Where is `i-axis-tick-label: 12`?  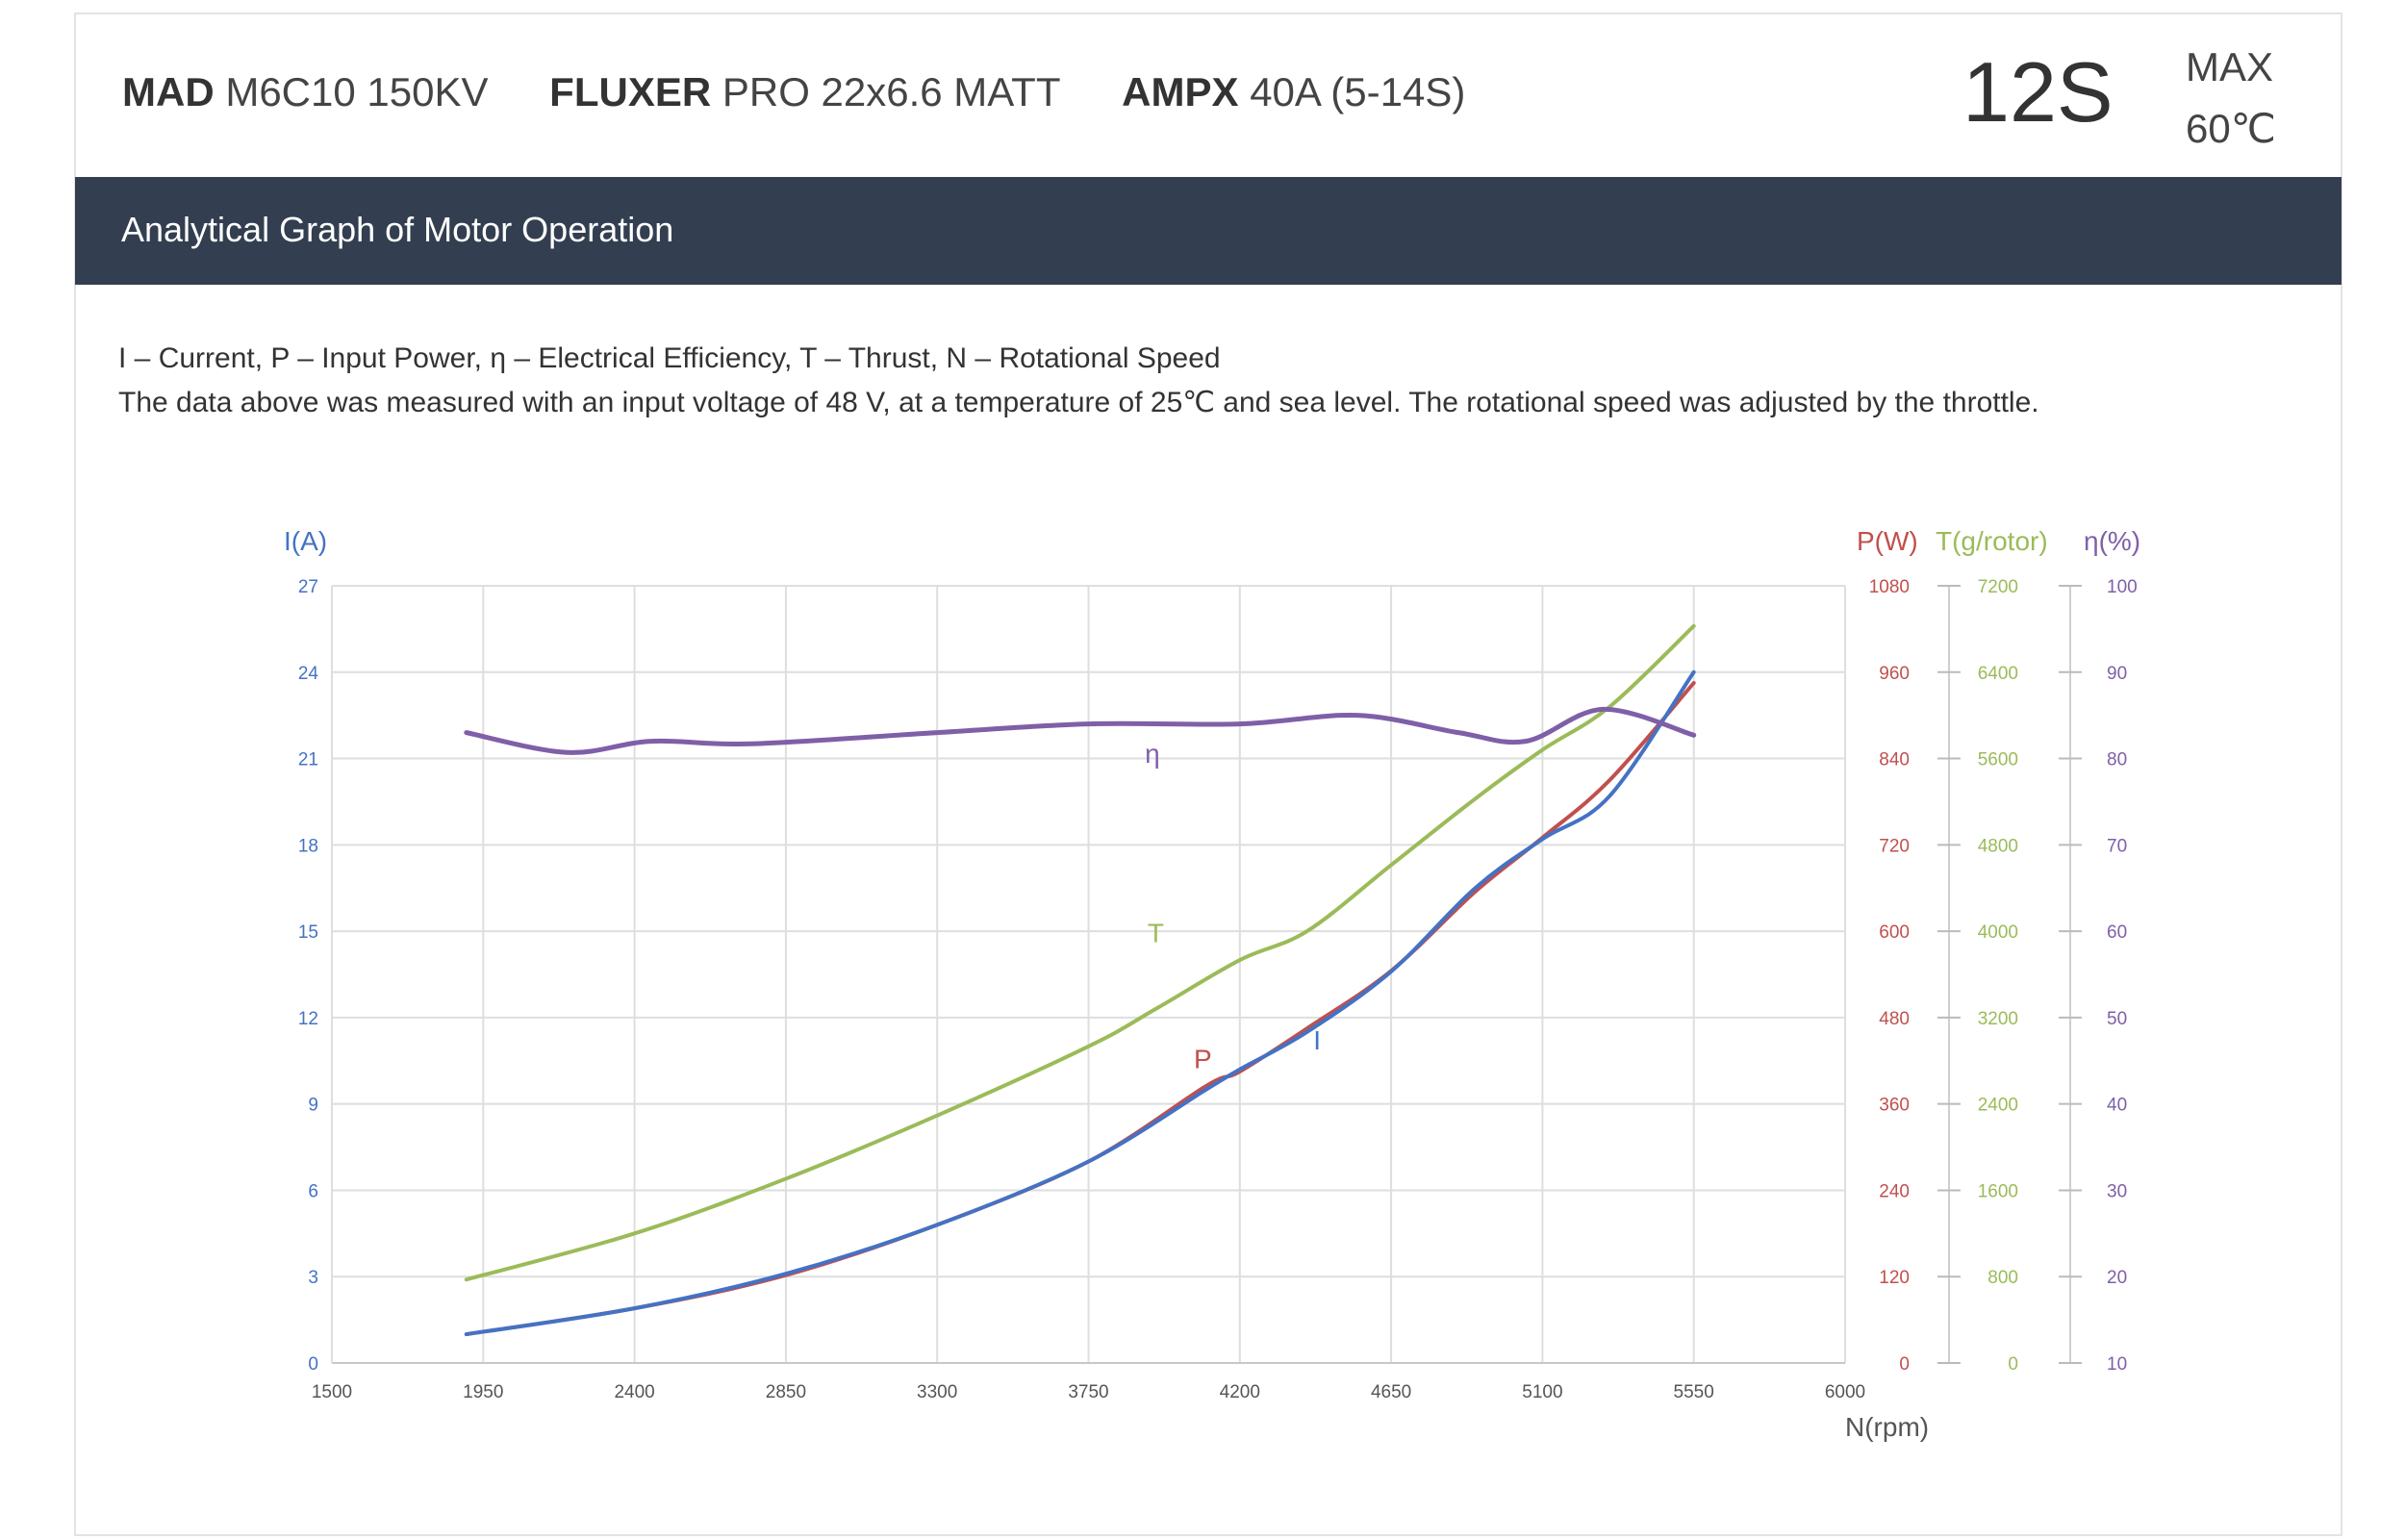
i-axis-tick-label: 12 is located at coordinates (308, 1019).